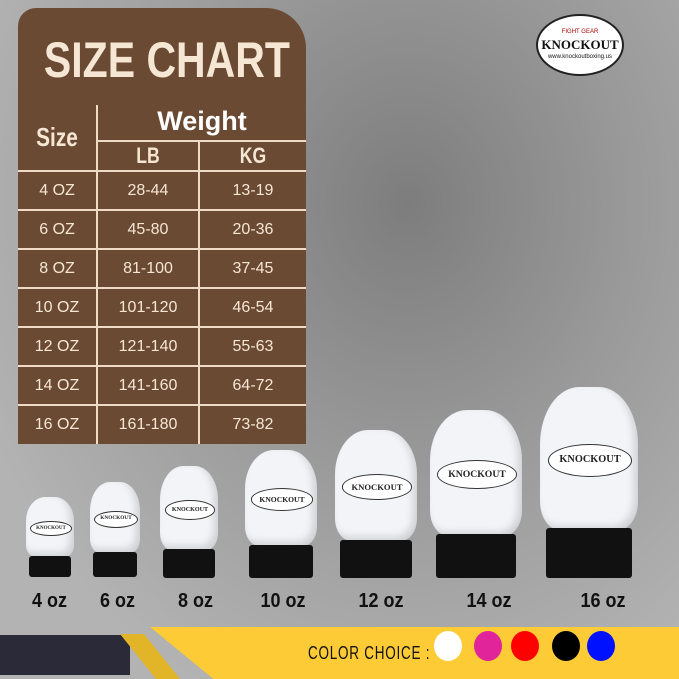 The image size is (679, 679). I want to click on row-size: 16 OZ, so click(57, 424).